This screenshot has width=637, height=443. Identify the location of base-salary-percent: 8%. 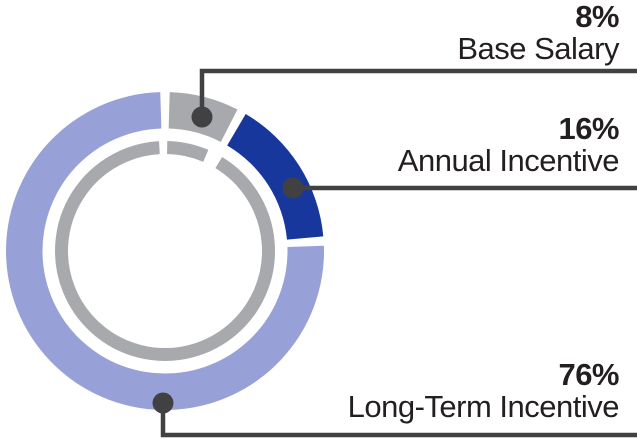
(597, 17).